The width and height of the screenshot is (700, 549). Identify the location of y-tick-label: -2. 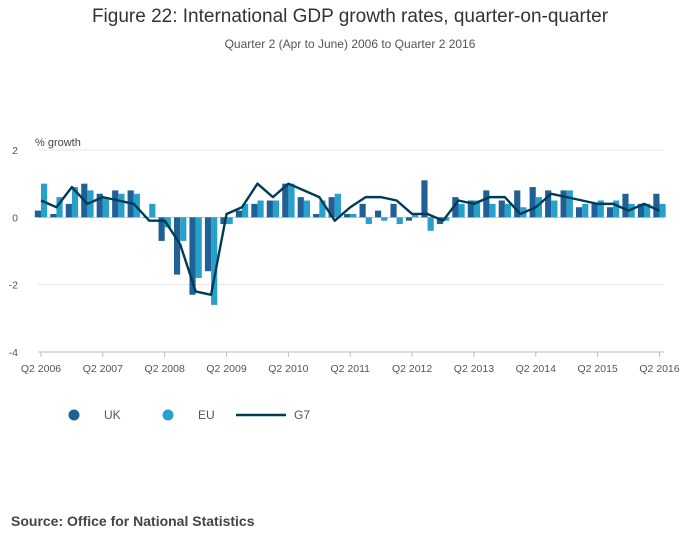
(13, 286).